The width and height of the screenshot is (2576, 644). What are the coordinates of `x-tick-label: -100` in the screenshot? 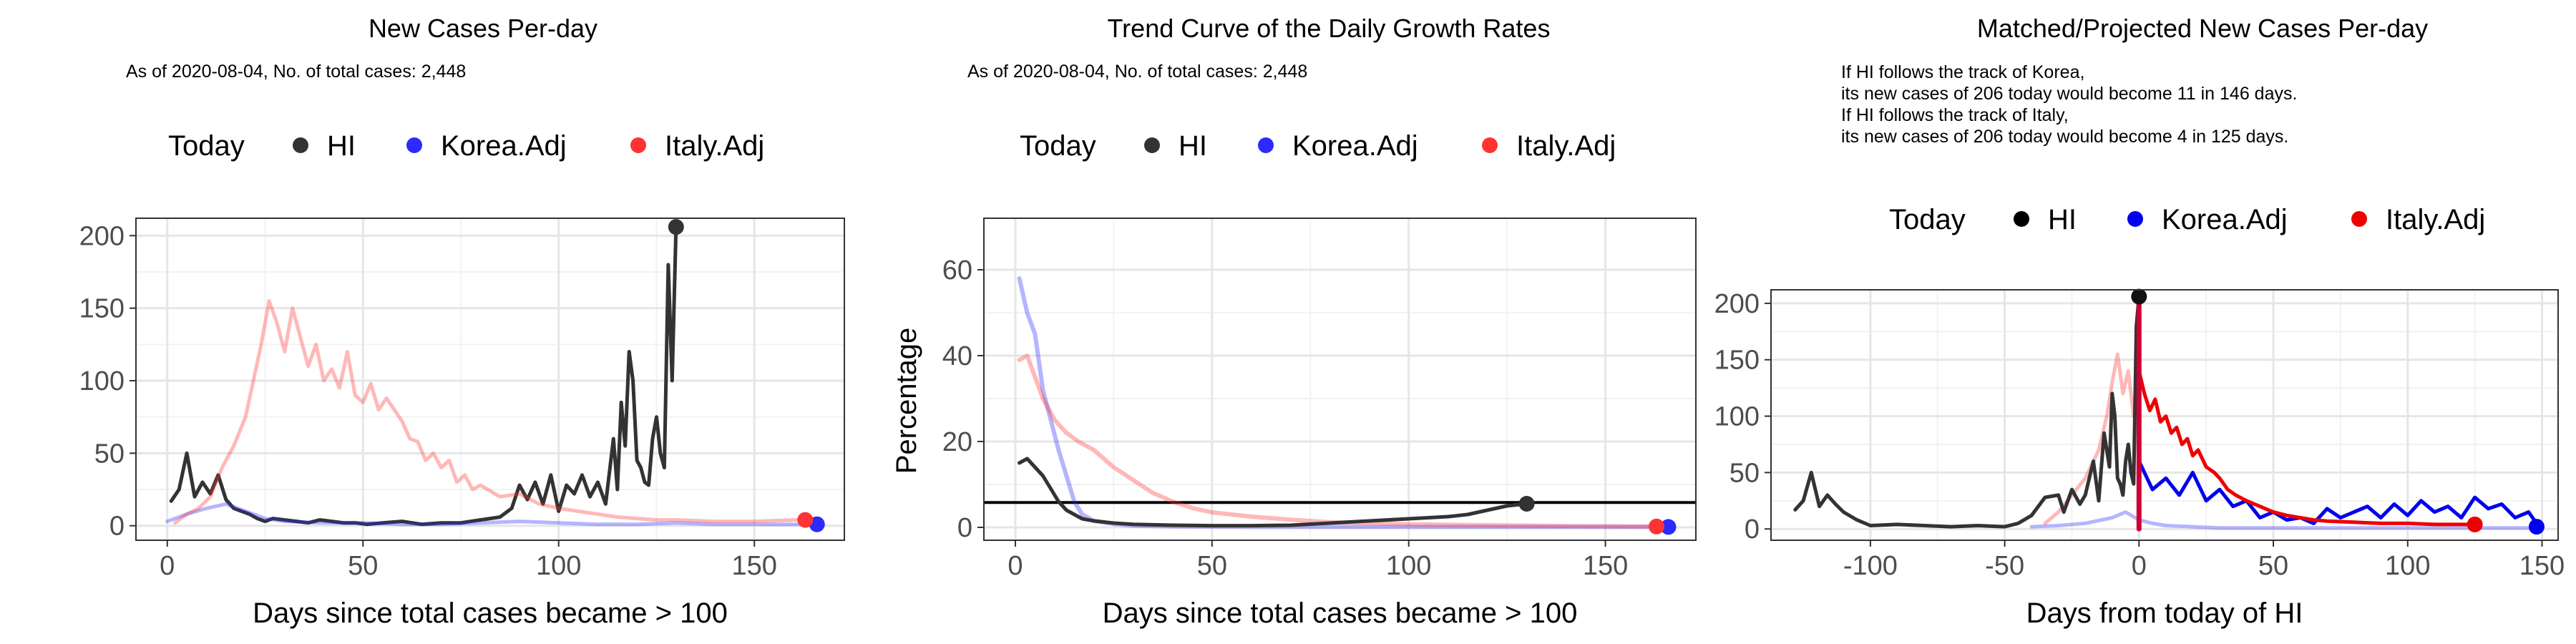 It's located at (1870, 566).